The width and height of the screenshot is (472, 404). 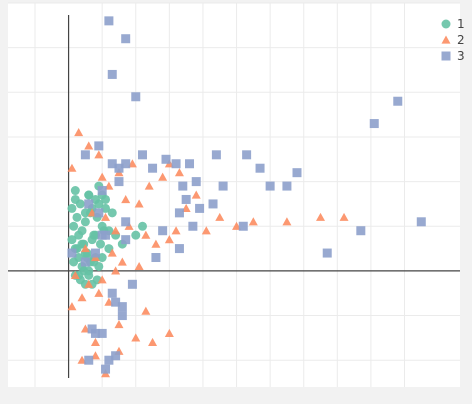 I want to click on legend-label-3: 3, so click(x=461, y=56).